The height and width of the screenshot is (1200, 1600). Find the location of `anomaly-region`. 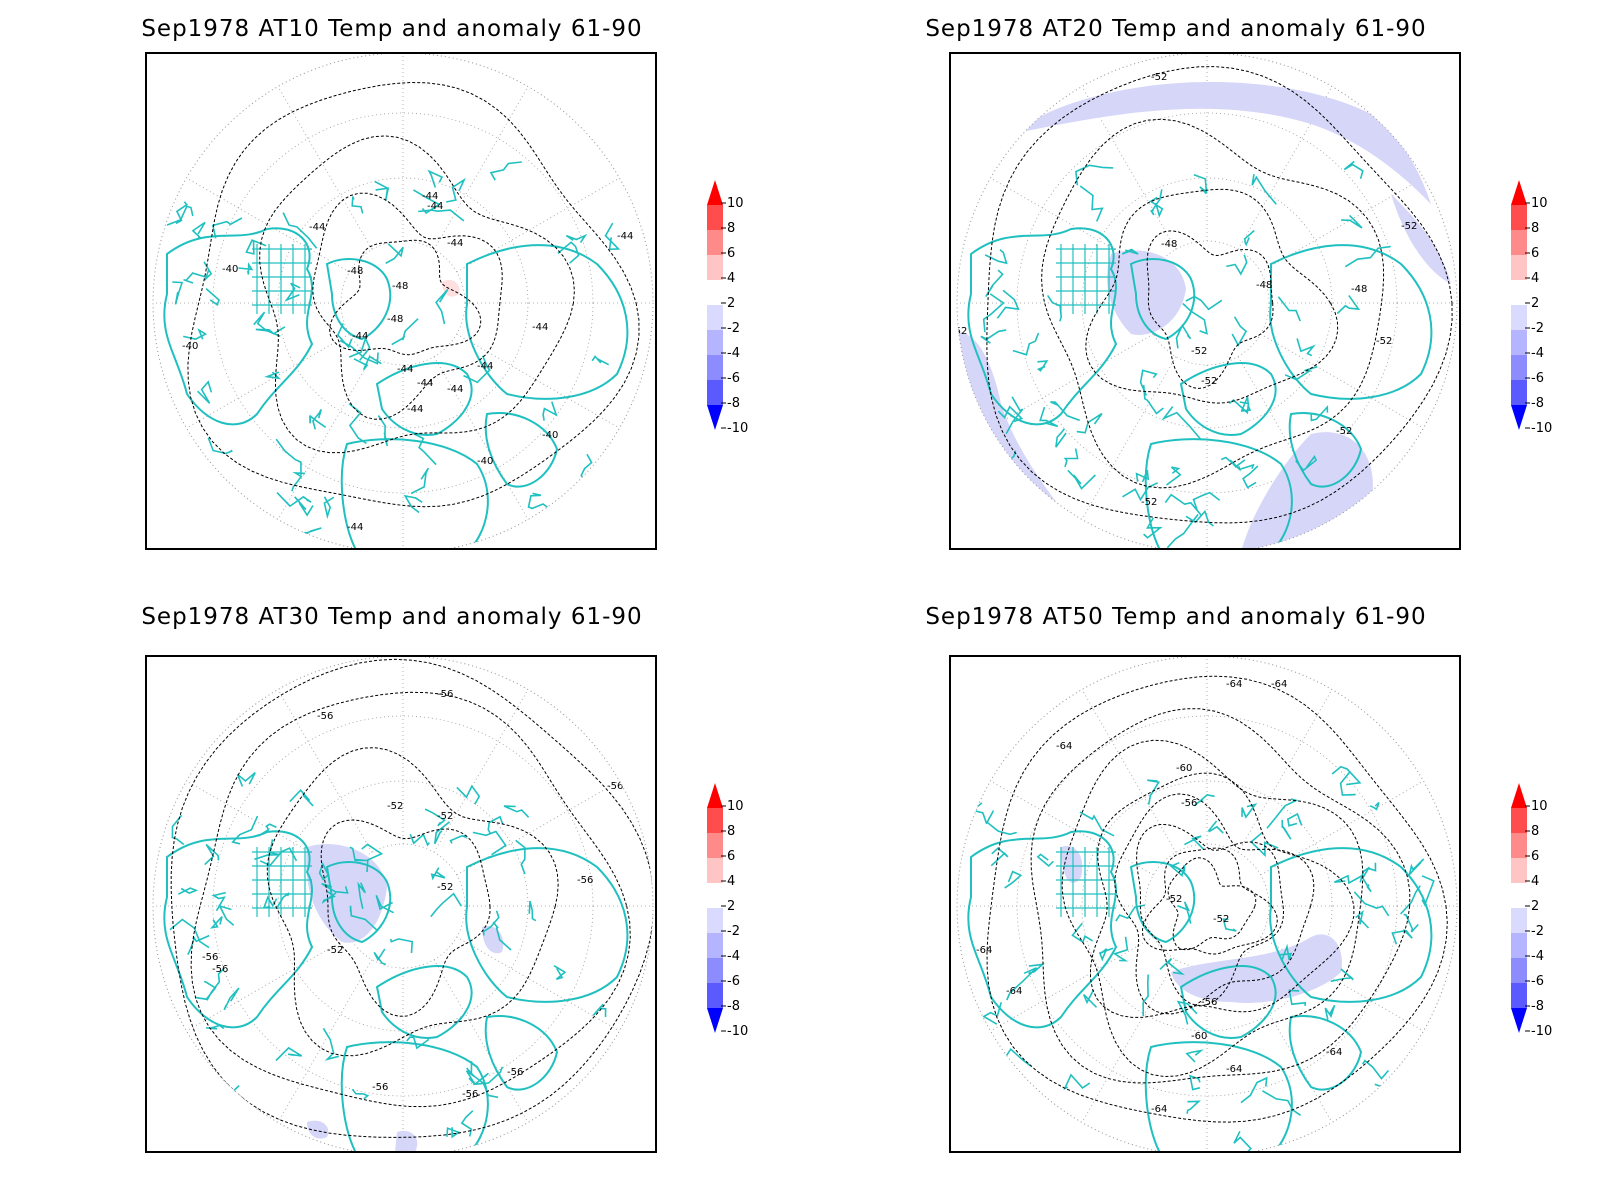

anomaly-region is located at coordinates (1146, 292).